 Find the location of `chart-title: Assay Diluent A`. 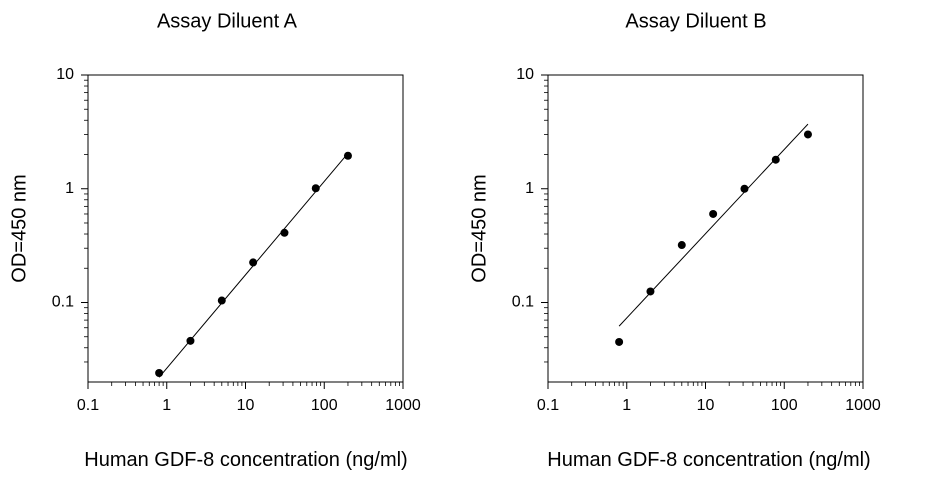

chart-title: Assay Diluent A is located at coordinates (227, 21).